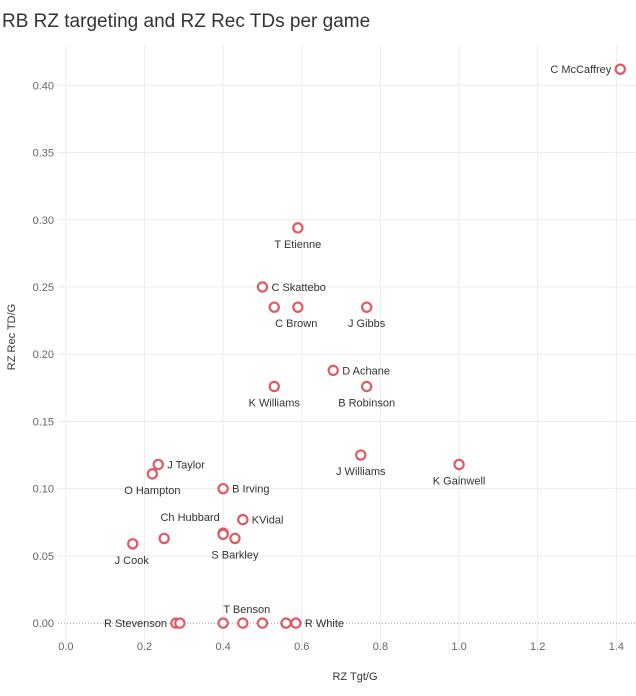 Image resolution: width=636 pixels, height=696 pixels. Describe the element at coordinates (580, 70) in the screenshot. I see `point-label: C McCaffrey` at that location.